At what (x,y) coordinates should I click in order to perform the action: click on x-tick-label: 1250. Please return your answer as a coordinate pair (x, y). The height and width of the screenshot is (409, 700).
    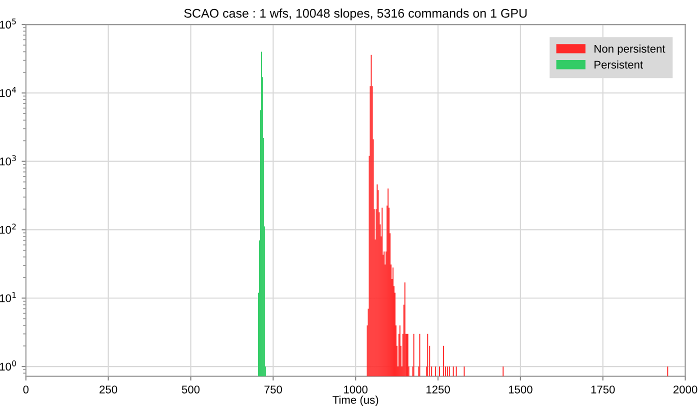
    Looking at the image, I should click on (438, 390).